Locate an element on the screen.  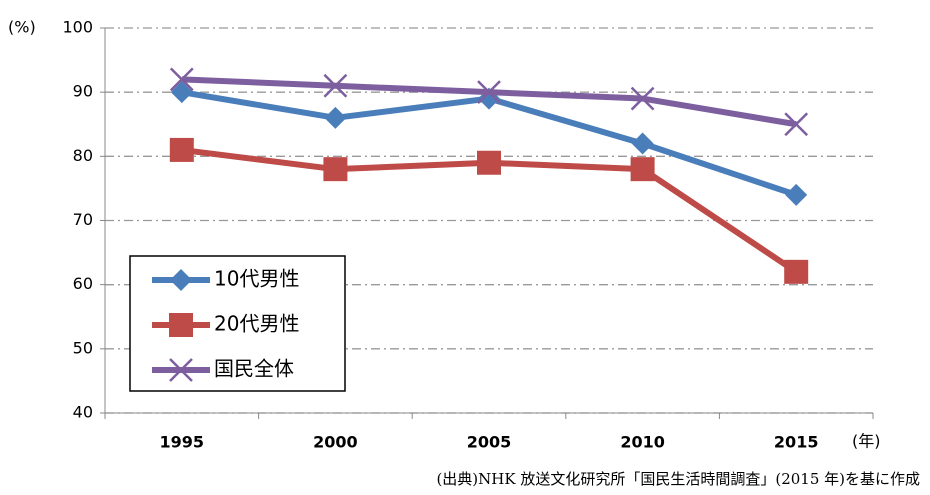
legend-label: 10代男性 is located at coordinates (256, 279).